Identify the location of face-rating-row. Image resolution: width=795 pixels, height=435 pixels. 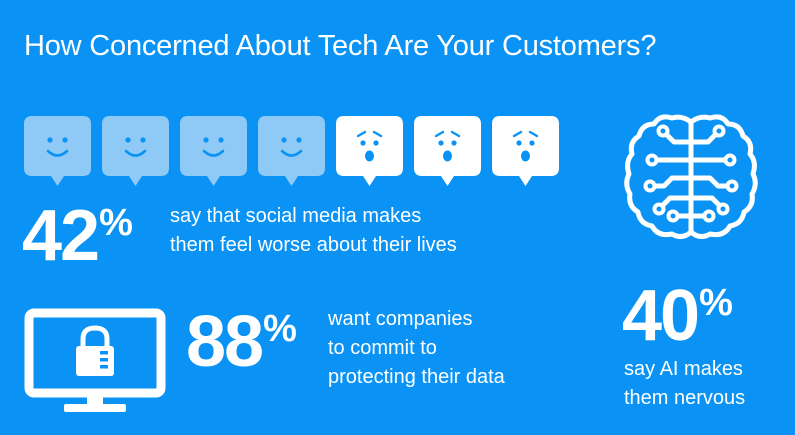
(294, 153).